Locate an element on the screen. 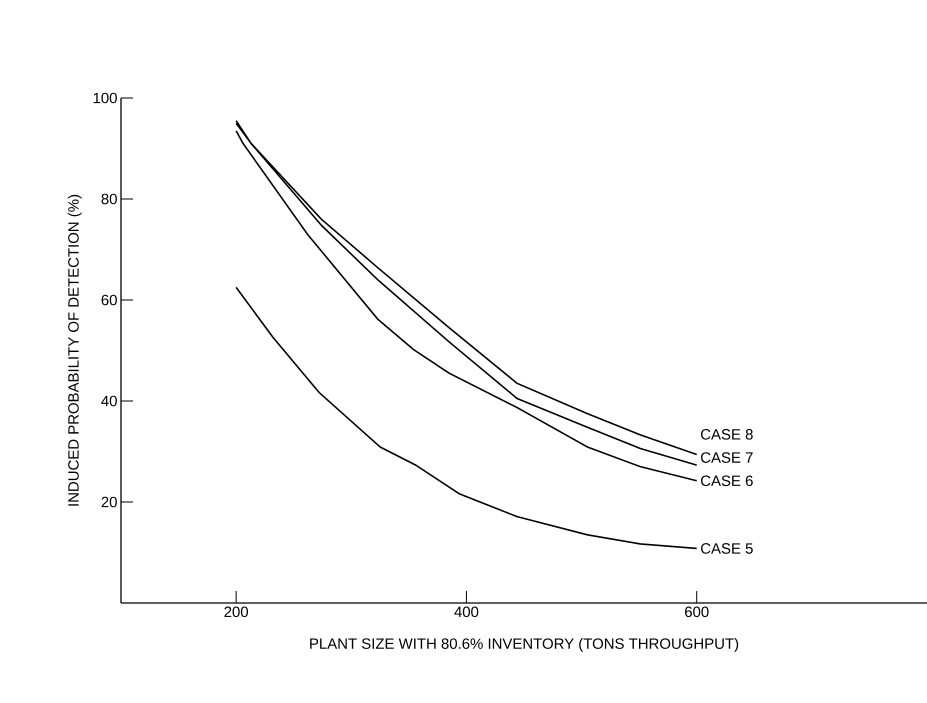 This screenshot has height=703, width=927. y-tick-label: 40 is located at coordinates (109, 401).